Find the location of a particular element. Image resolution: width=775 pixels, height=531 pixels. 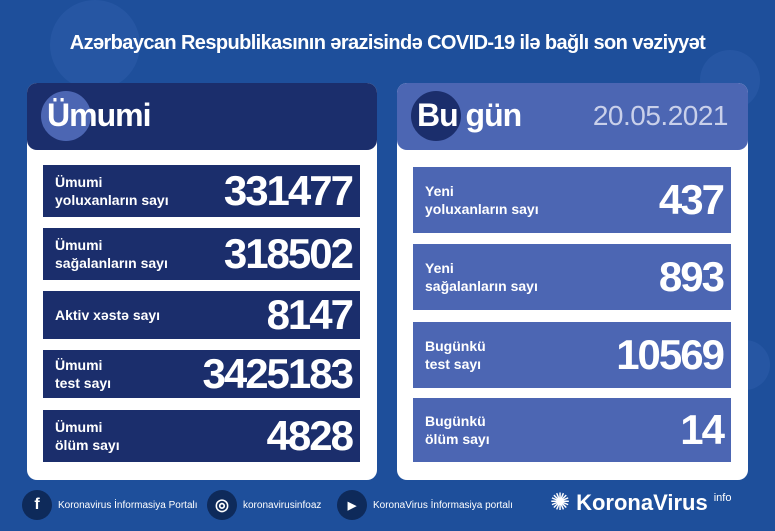

stat-value: 318502 is located at coordinates (288, 253).